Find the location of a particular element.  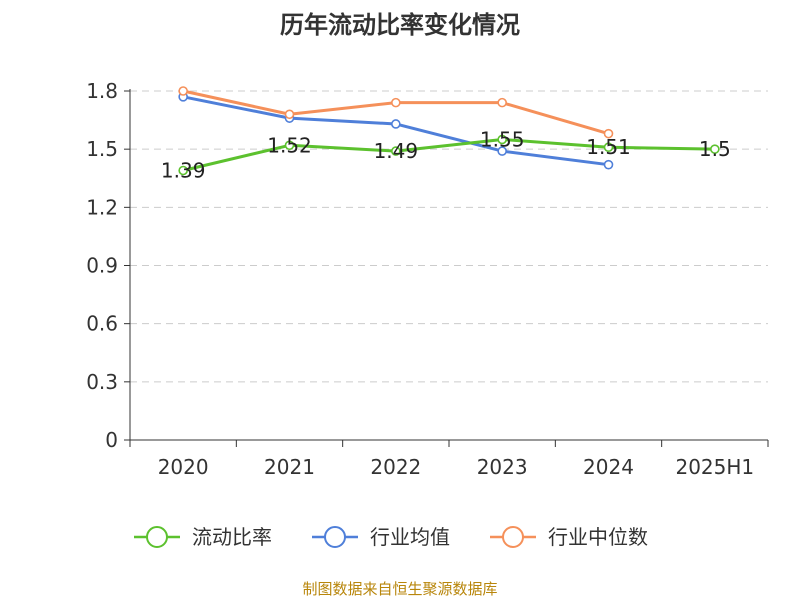

data-labels: 1.39 1.52 1.49 1.55 1.51 1.5 is located at coordinates (446, 154).